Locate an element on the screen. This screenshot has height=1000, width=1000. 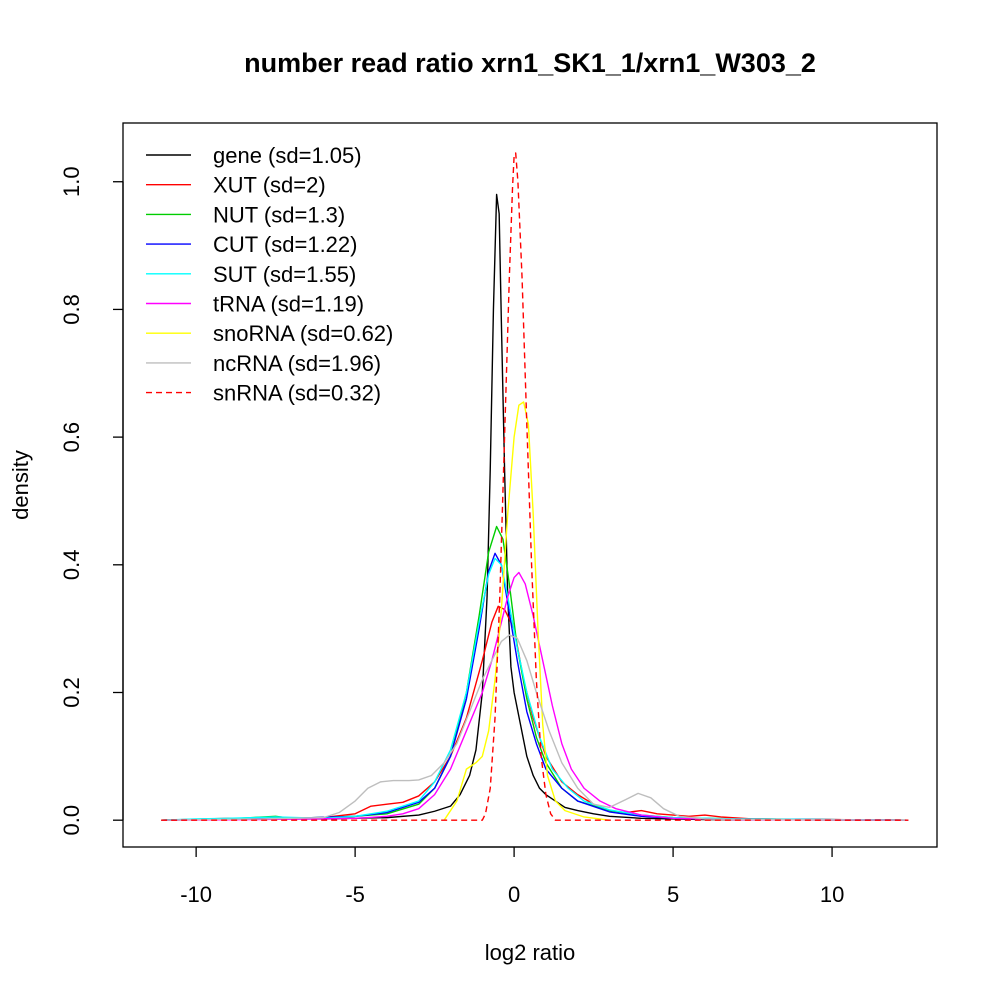
legend-label-nut: NUT (sd=1.3) is located at coordinates (279, 214).